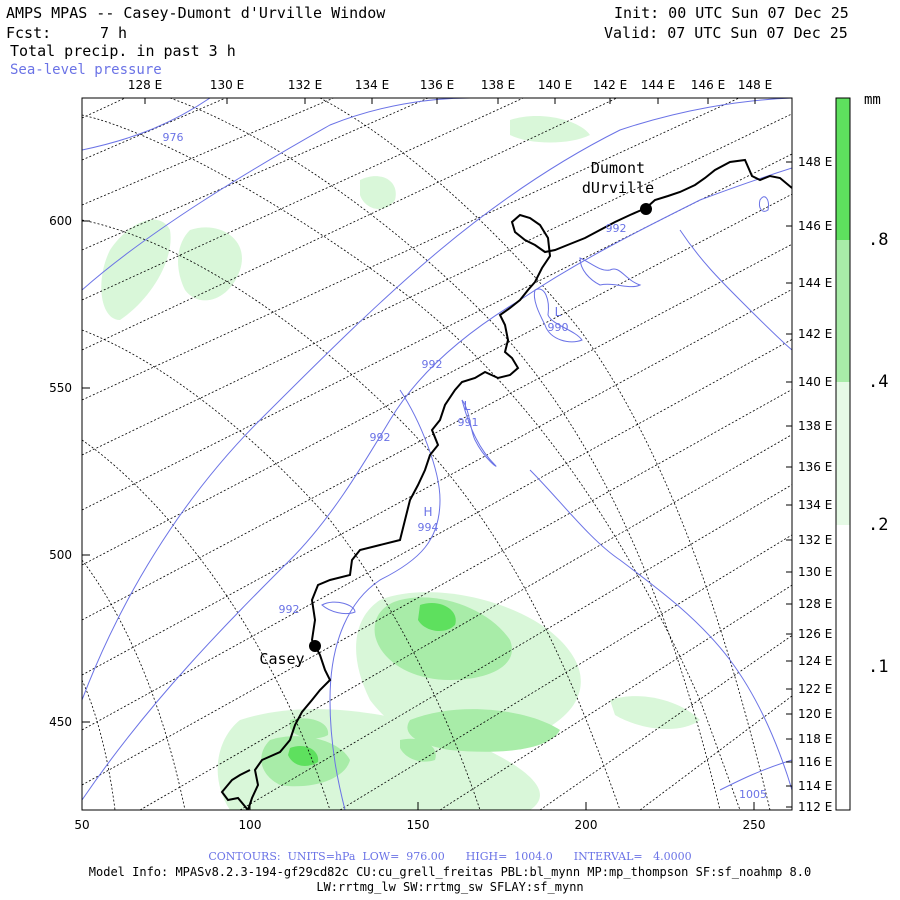 The height and width of the screenshot is (900, 900). Describe the element at coordinates (555, 85) in the screenshot. I see `top-lon-label: 140 E` at that location.